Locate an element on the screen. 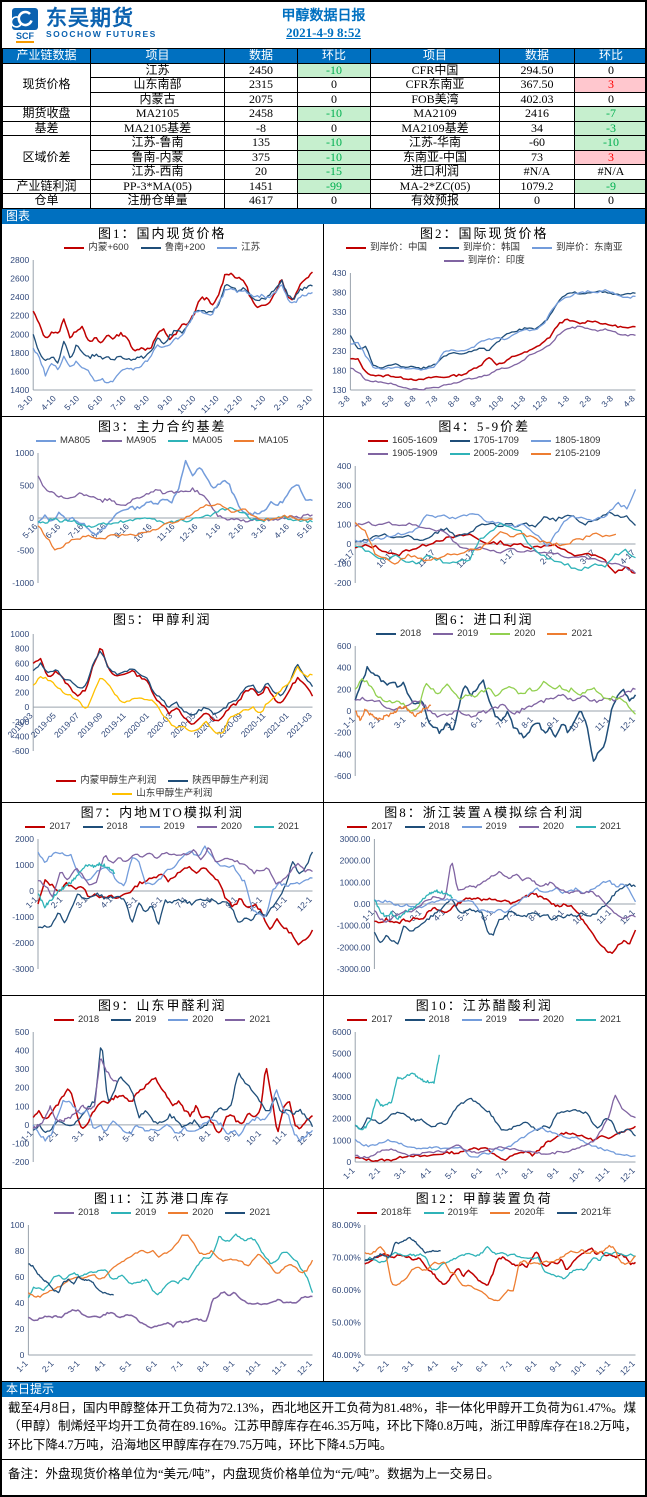  brand-name-cn: 东吴期货 is located at coordinates (90, 18).